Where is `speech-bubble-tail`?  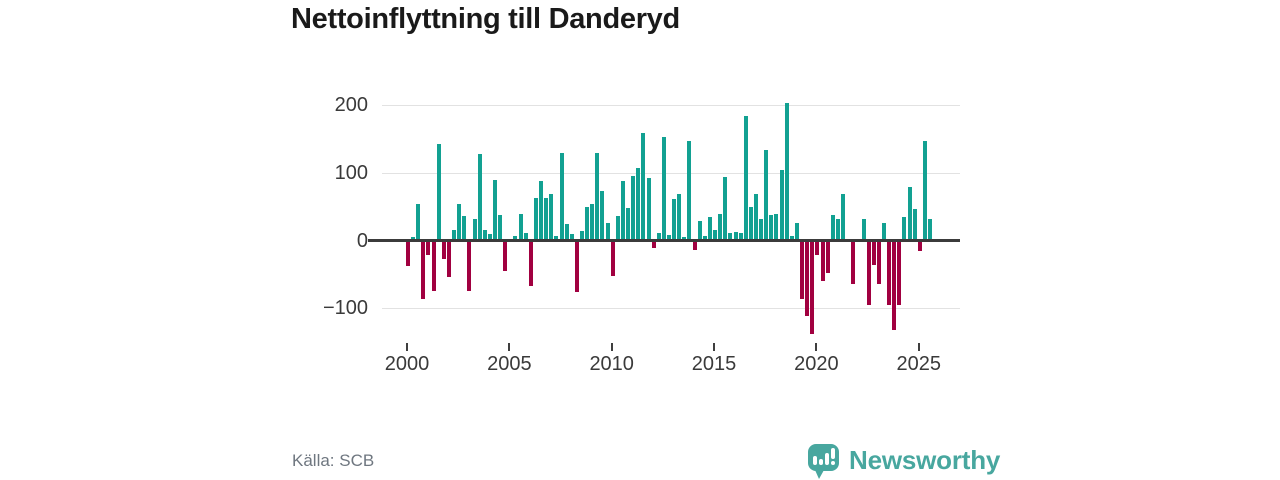
speech-bubble-tail is located at coordinates (819, 474).